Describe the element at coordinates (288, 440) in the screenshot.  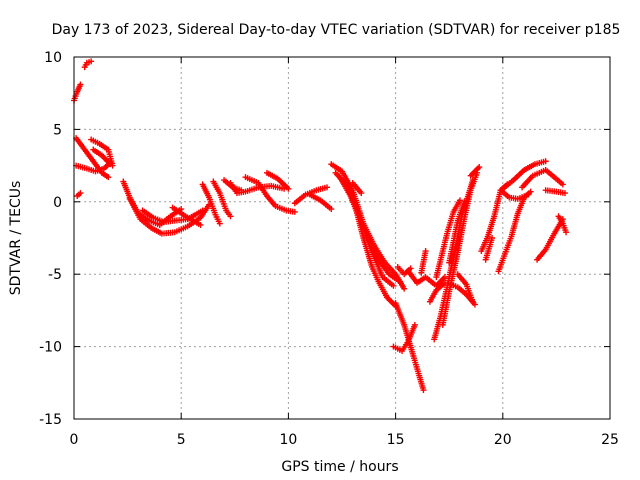
I see `x-tick-label: 10` at that location.